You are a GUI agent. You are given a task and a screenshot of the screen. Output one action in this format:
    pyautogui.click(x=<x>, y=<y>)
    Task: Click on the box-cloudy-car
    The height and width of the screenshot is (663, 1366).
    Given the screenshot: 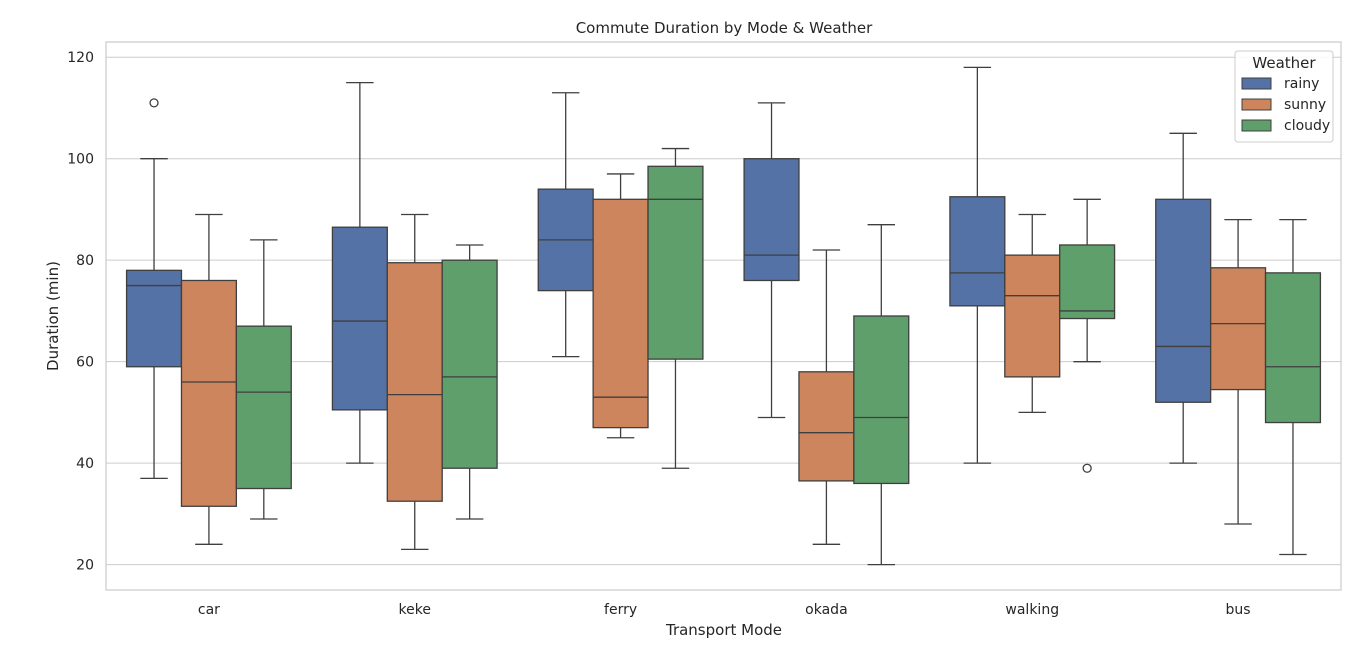 What is the action you would take?
    pyautogui.click(x=263, y=379)
    